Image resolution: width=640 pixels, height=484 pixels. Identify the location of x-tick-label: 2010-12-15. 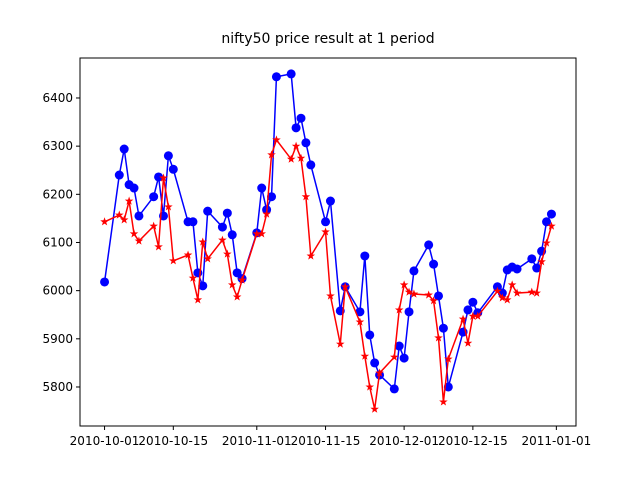
(473, 441).